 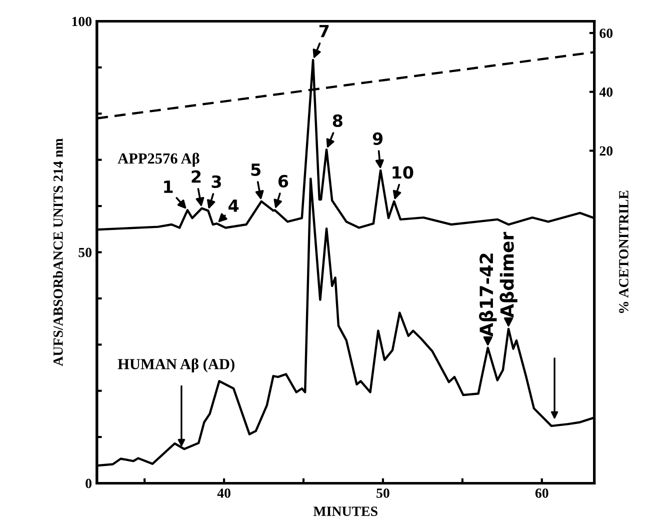 What do you see at coordinates (623, 252) in the screenshot?
I see `y2-axis-title: % ACETONITRILE` at bounding box center [623, 252].